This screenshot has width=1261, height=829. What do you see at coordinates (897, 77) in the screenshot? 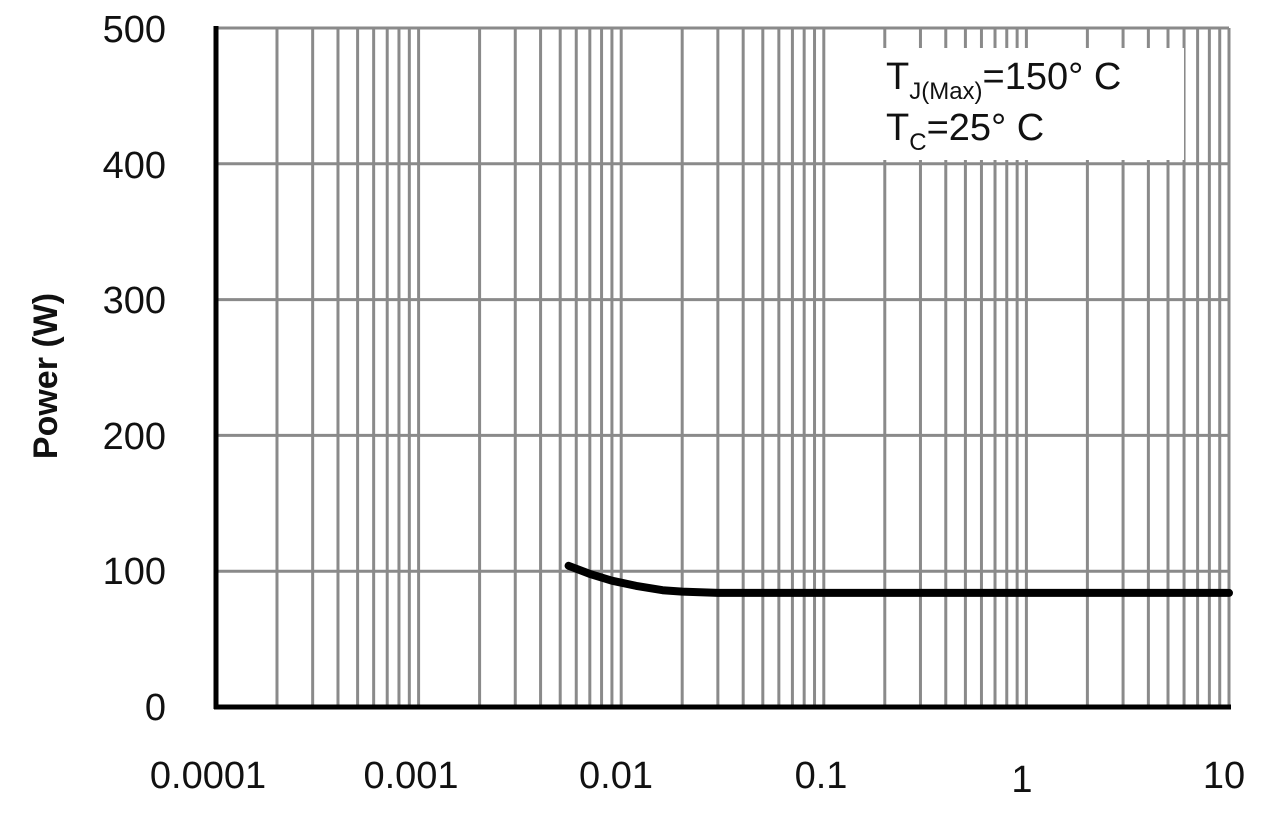
I see `legend-tj-main: T` at bounding box center [897, 77].